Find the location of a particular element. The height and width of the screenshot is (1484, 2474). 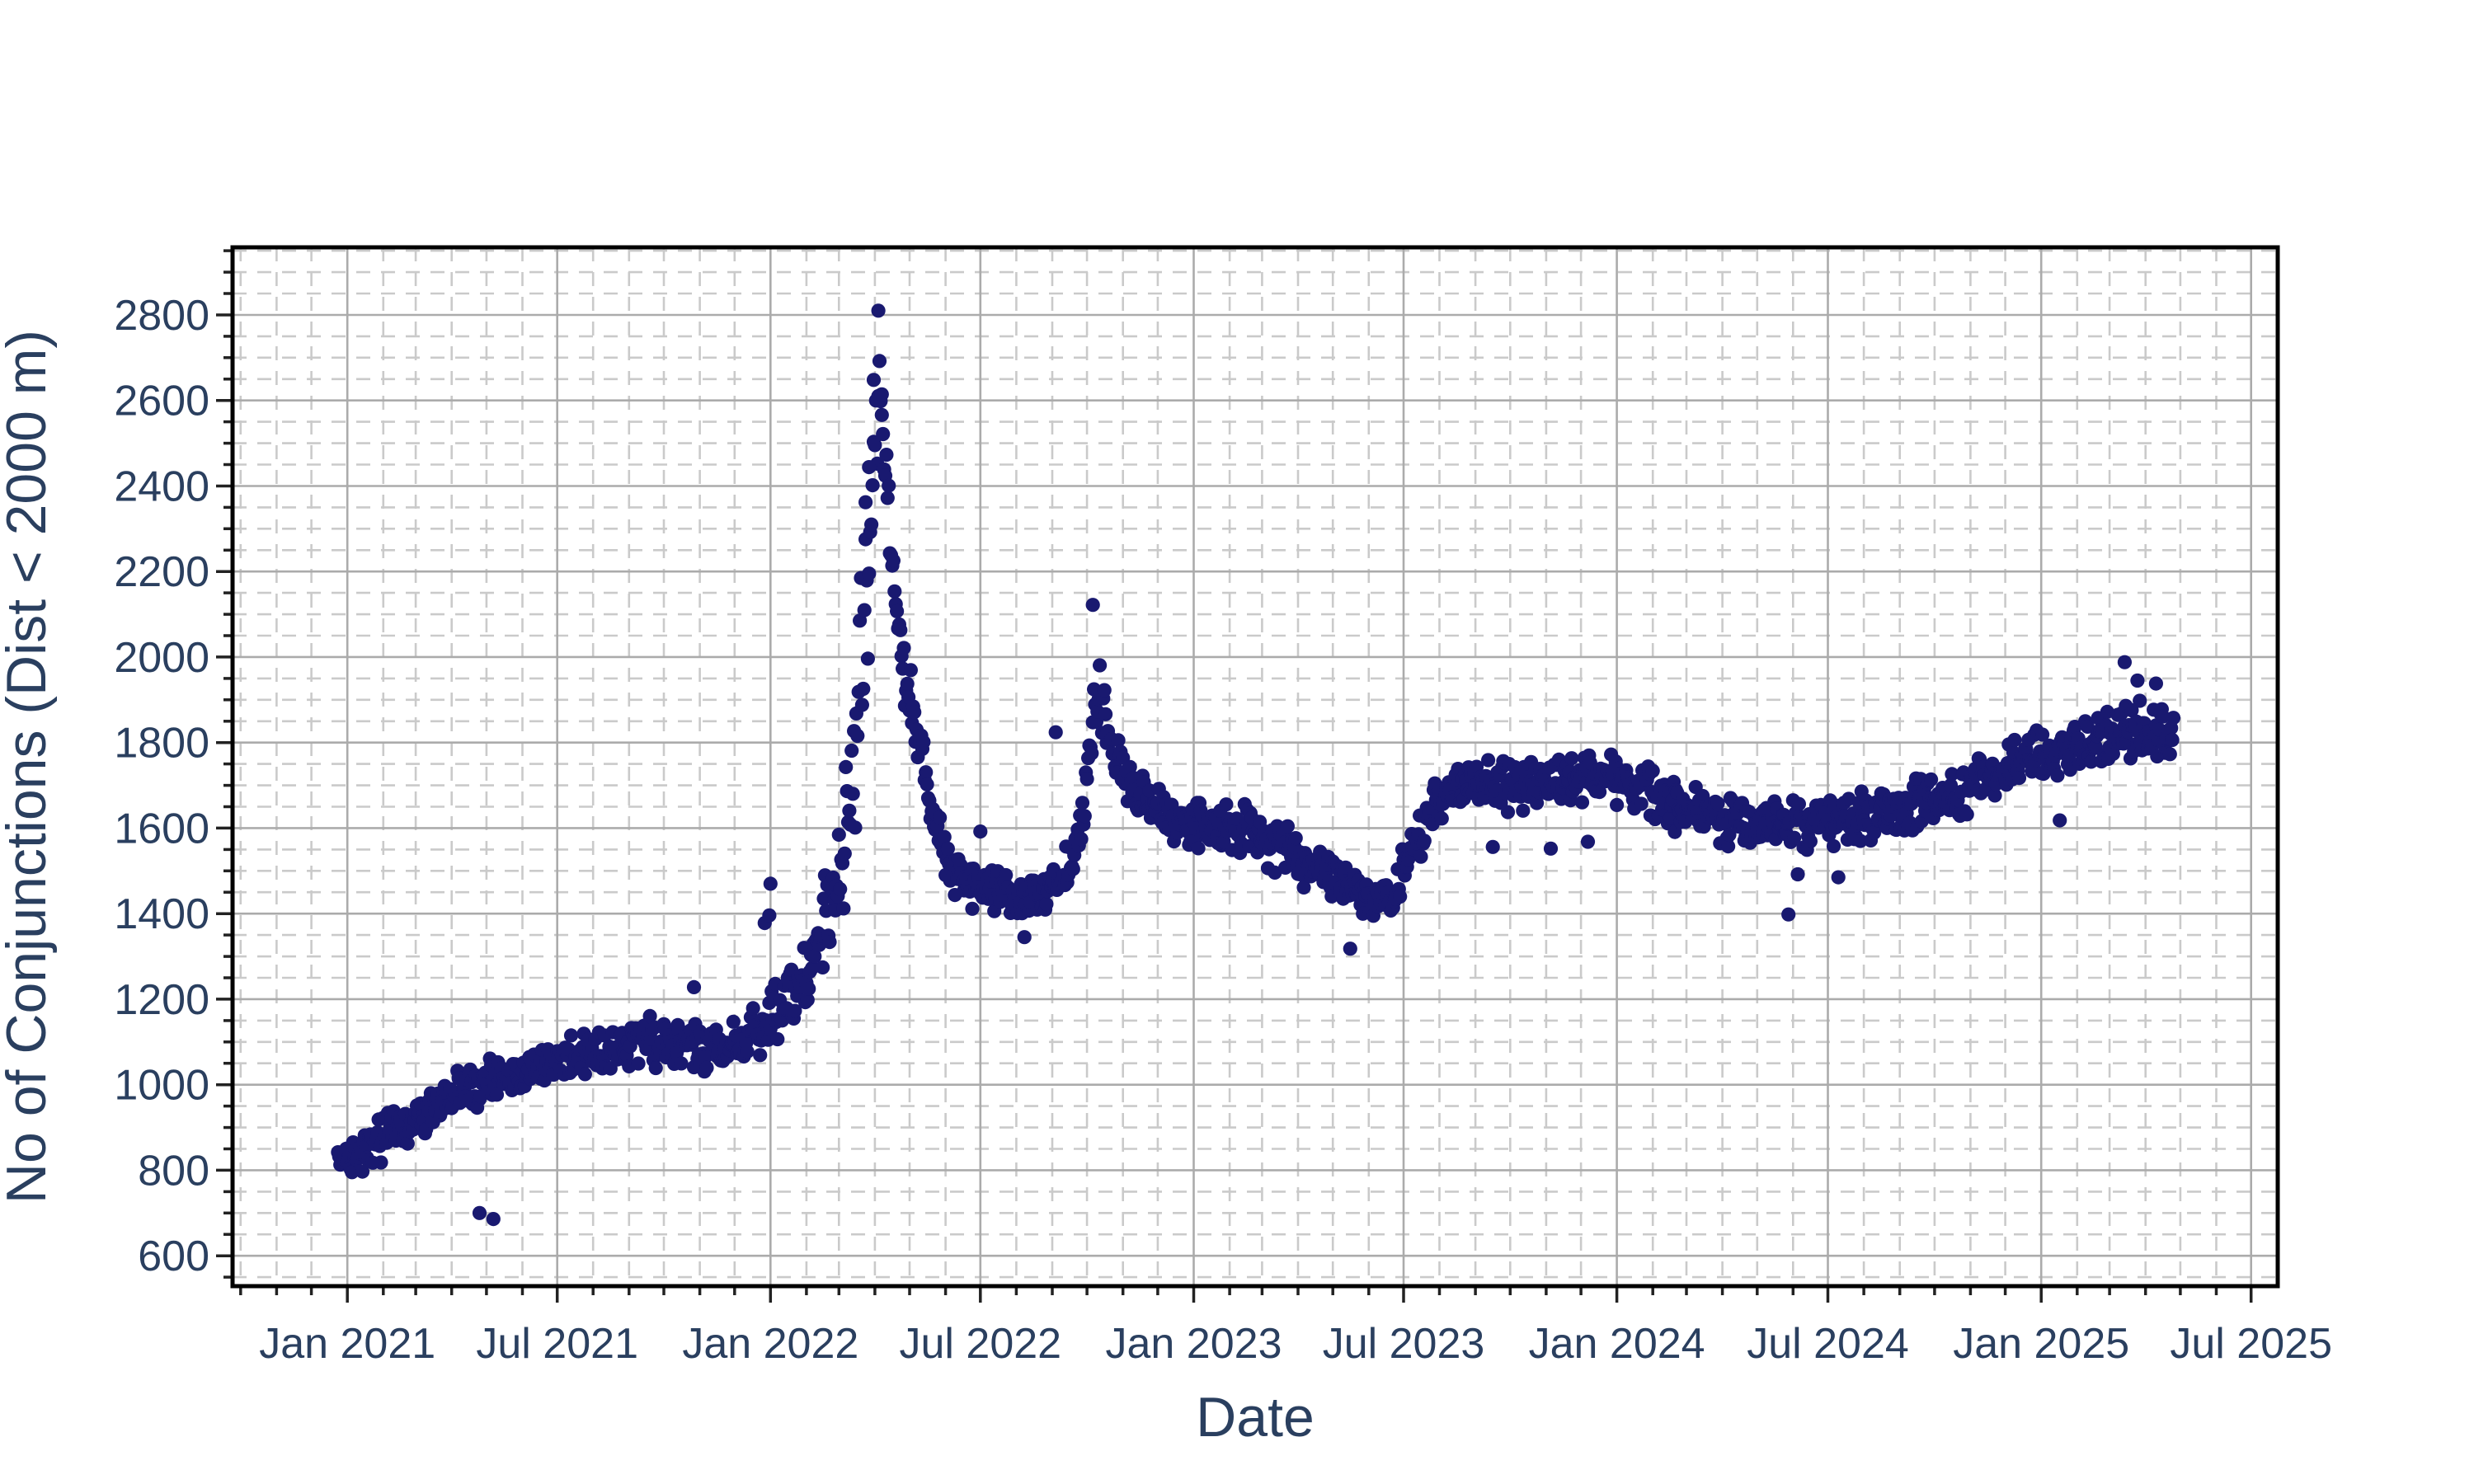

x-tick-label: Jul 2025 is located at coordinates (2251, 1344).